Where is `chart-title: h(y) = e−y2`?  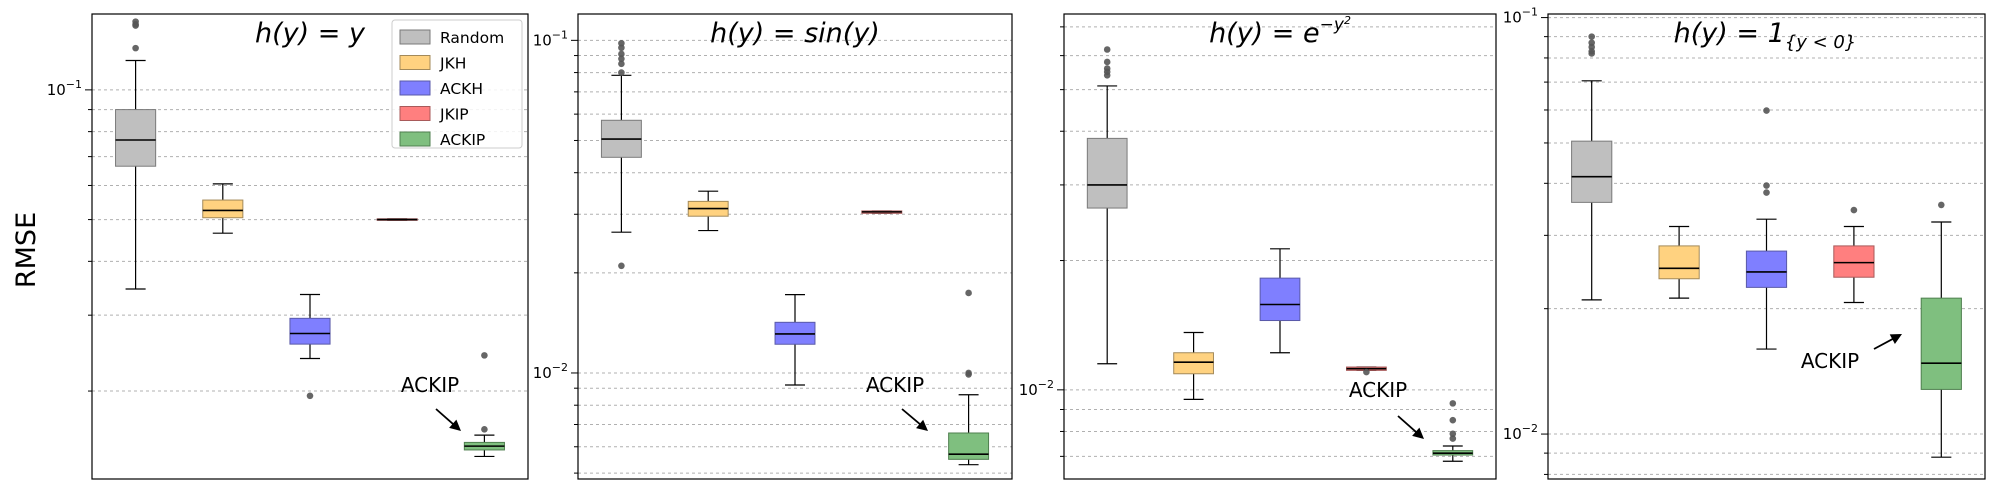 chart-title: h(y) = e−y2 is located at coordinates (1280, 31).